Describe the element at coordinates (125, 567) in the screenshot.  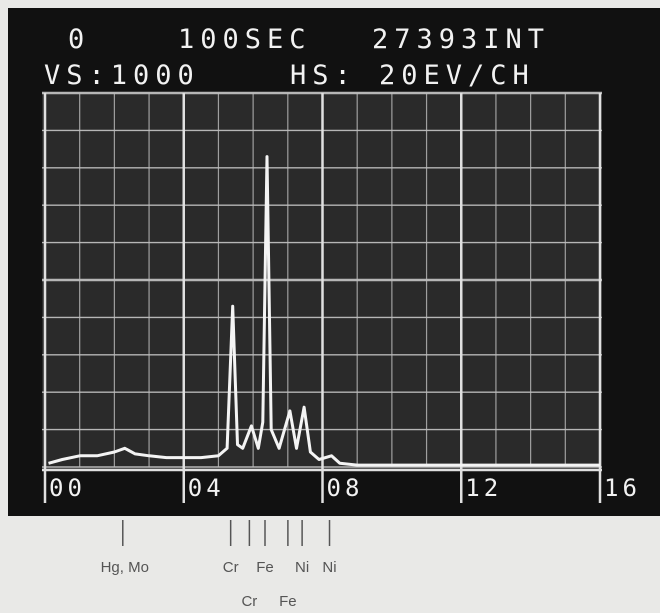
I see `annotation-label: Hg, Mo` at that location.